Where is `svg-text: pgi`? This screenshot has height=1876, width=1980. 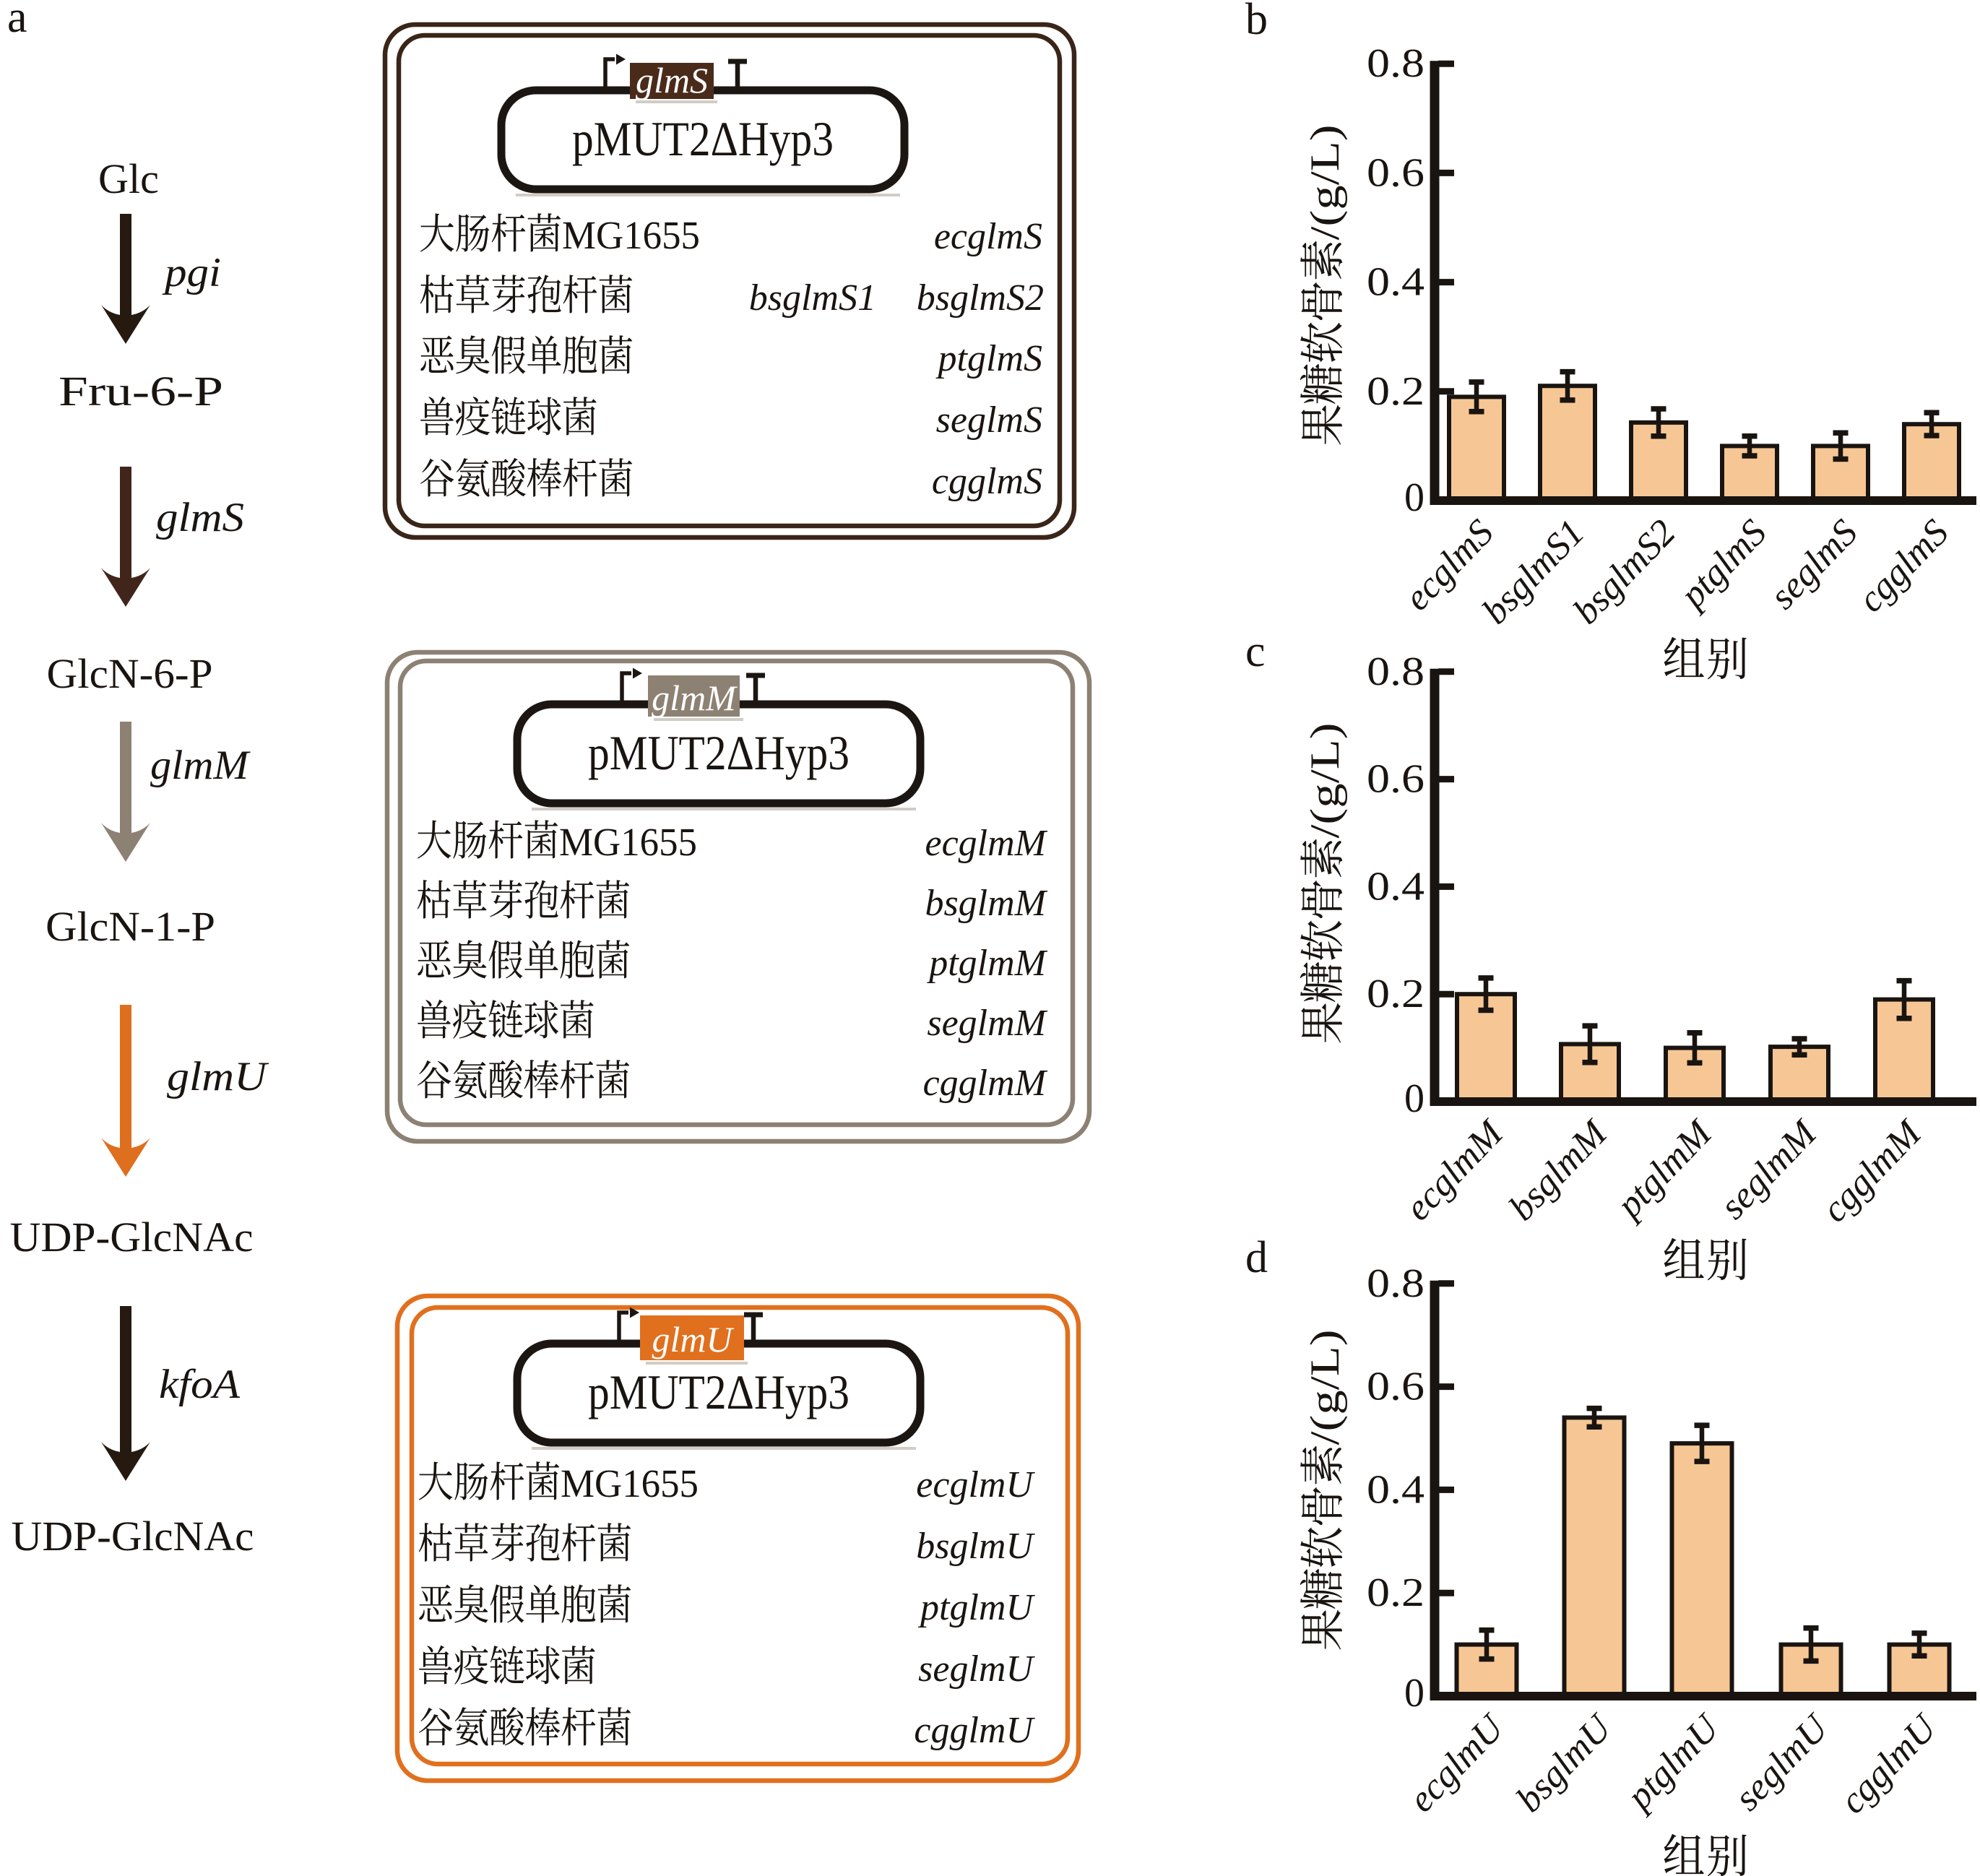 svg-text: pgi is located at coordinates (191, 272).